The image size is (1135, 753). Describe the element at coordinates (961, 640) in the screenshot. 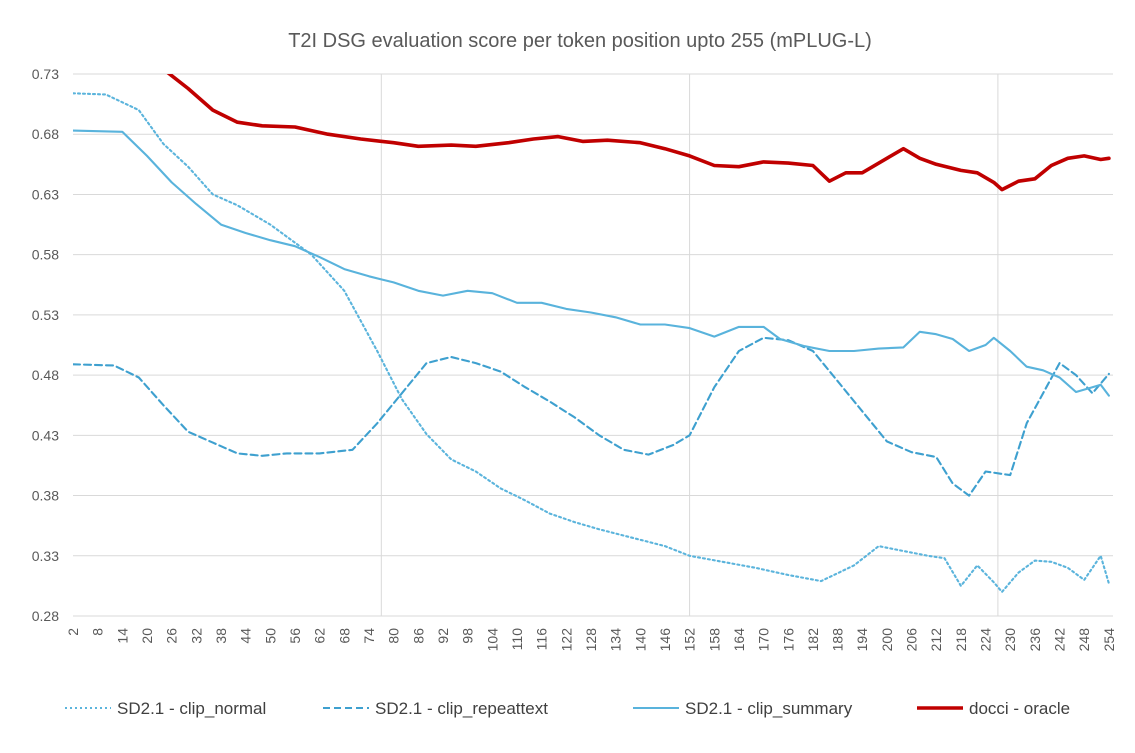

I see `x-tick-label: 218` at that location.